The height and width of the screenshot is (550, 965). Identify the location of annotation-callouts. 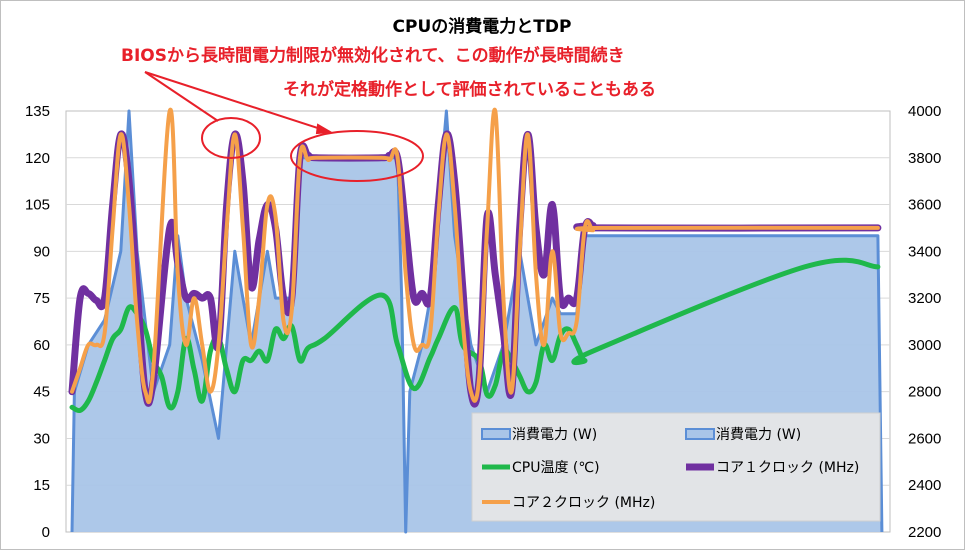
(284, 126).